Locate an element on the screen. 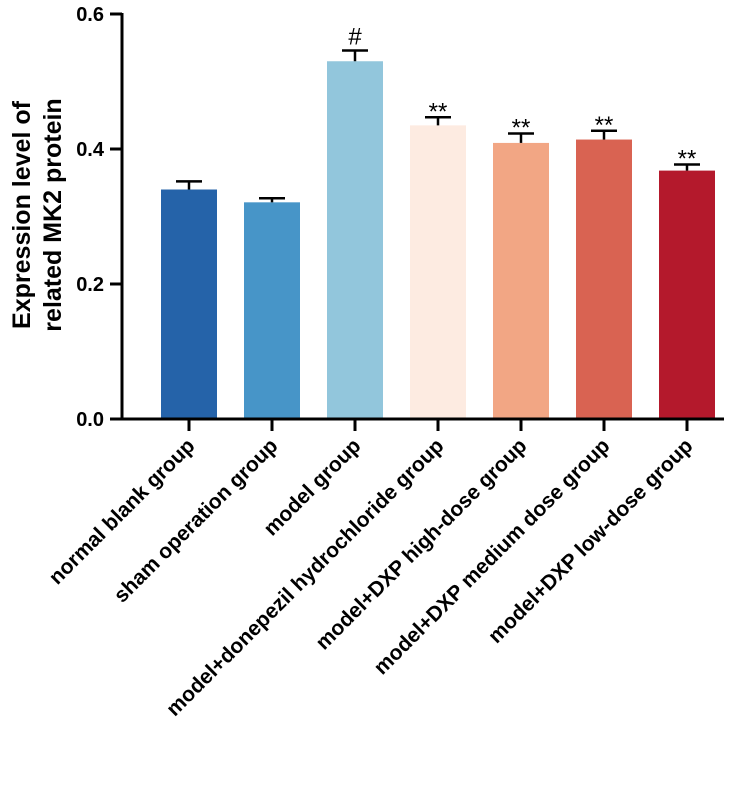 The height and width of the screenshot is (796, 750). x-tick-label-1: normal blank group is located at coordinates (122, 511).